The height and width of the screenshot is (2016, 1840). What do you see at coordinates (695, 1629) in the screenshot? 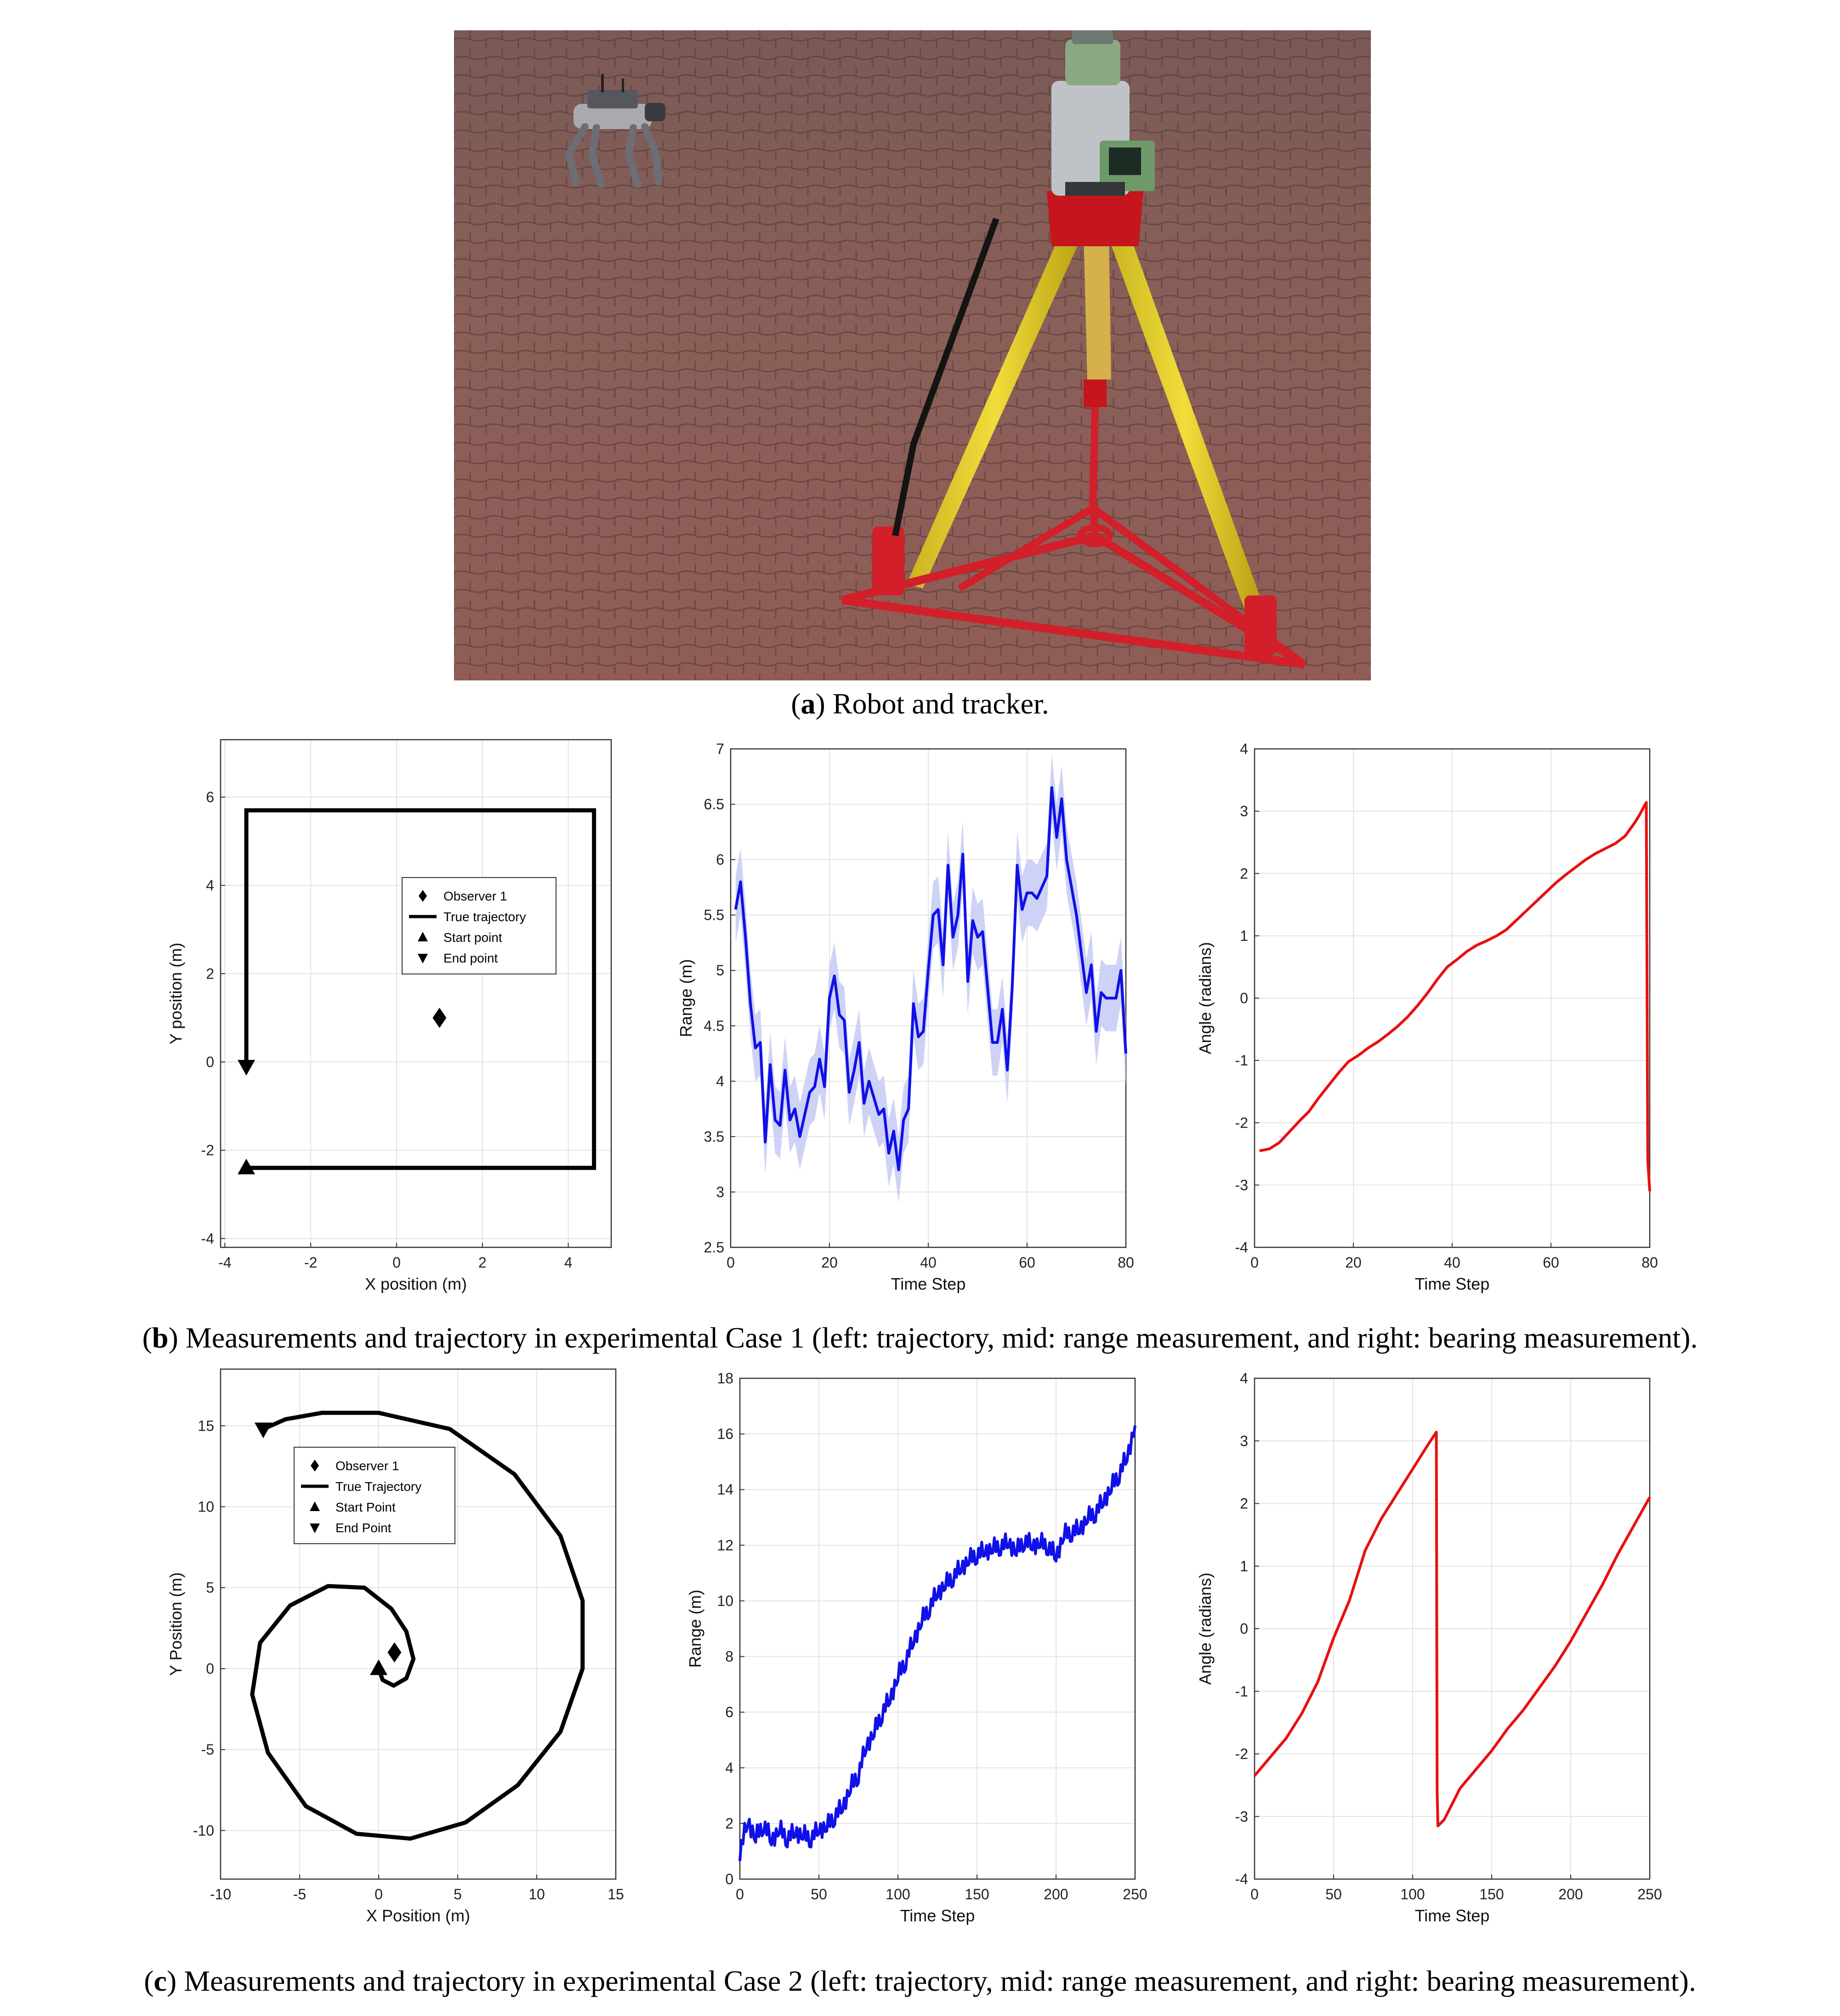
I see `y-axis-label: Range (m)` at bounding box center [695, 1629].